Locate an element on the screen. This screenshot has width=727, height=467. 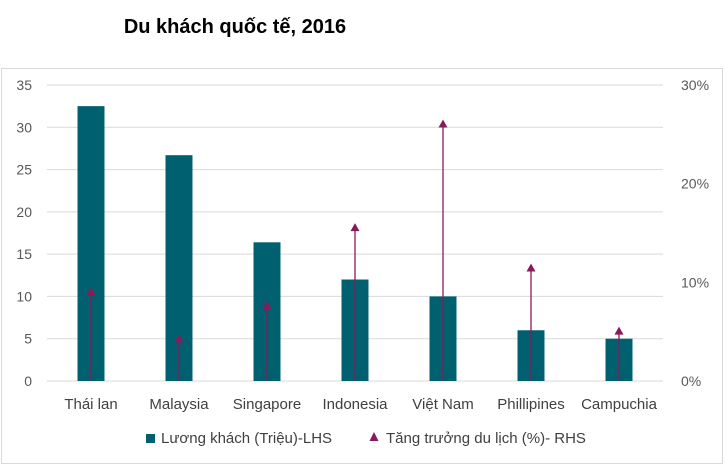
right-tick-label: 20% is located at coordinates (695, 184).